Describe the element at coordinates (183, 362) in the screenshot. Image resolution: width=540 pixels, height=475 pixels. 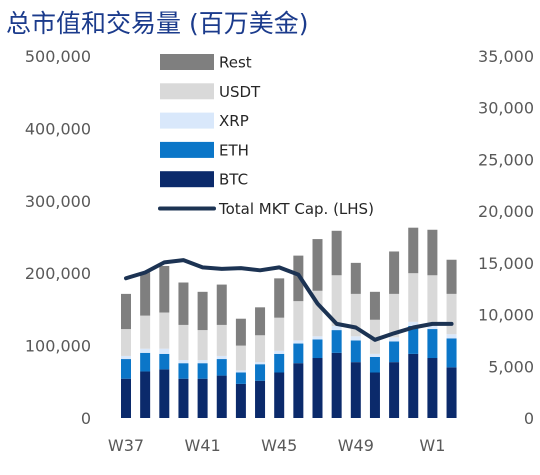
I see `bar-xrp-w40` at that location.